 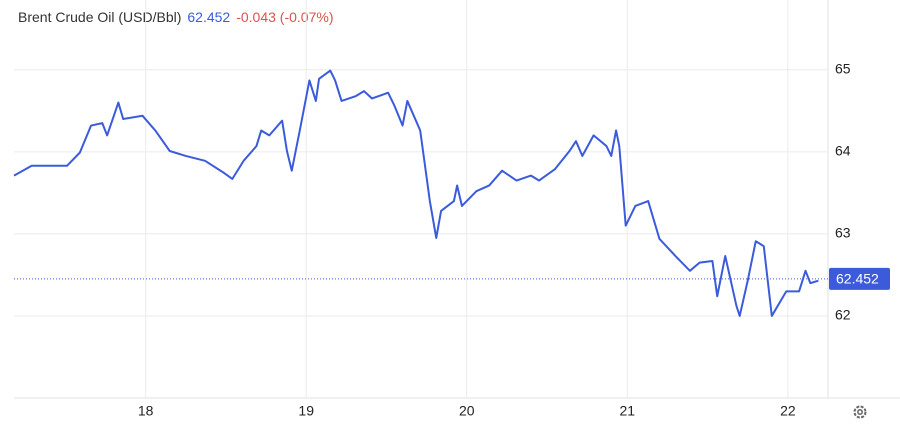 I want to click on y-tick-label: 63, so click(x=843, y=233).